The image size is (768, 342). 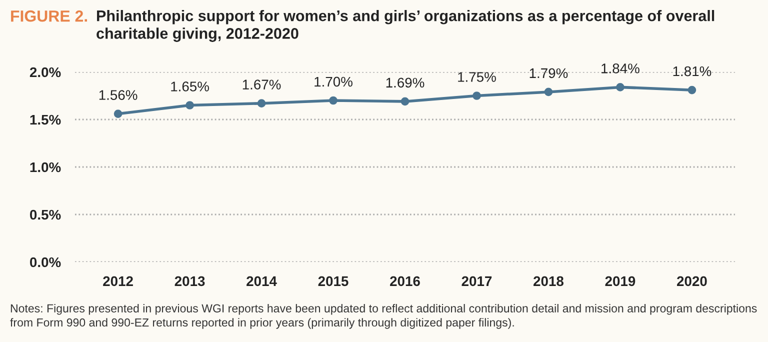 What do you see at coordinates (691, 281) in the screenshot?
I see `x-tick-label: 2020` at bounding box center [691, 281].